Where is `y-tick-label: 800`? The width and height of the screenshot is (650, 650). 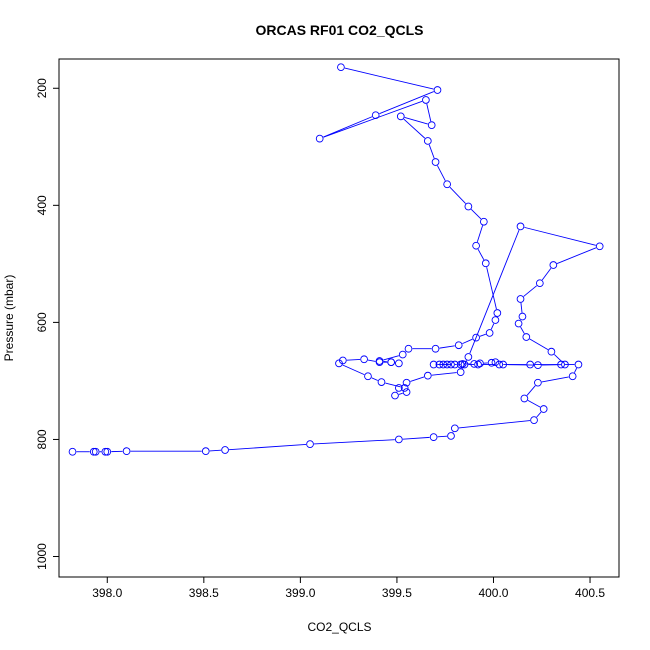
y-tick-label: 800 is located at coordinates (42, 439).